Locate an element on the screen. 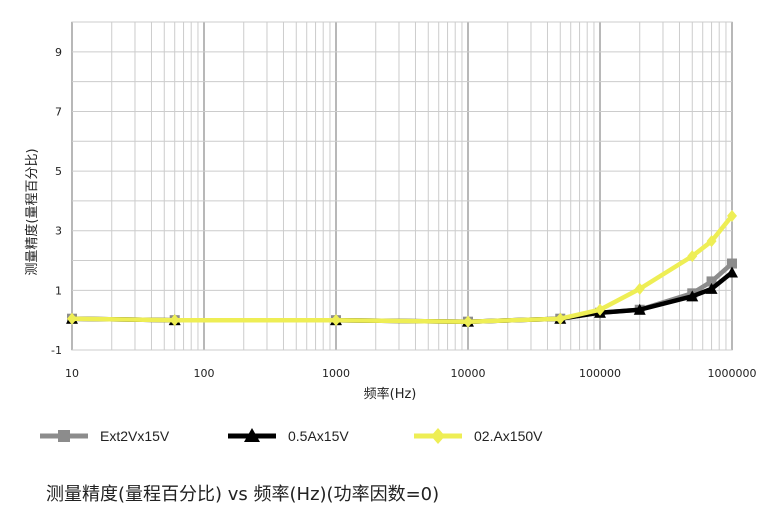 The image size is (759, 526). y-tick-label: 9 is located at coordinates (58, 52).